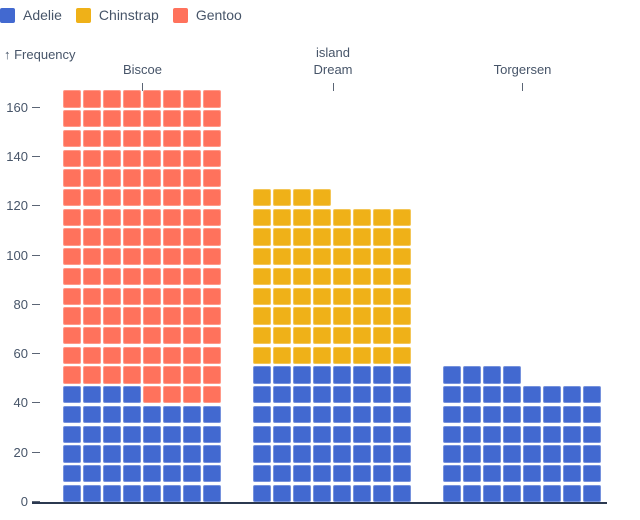 Image resolution: width=640 pixels, height=520 pixels. I want to click on facet-label-biscoe: Biscoe, so click(142, 69).